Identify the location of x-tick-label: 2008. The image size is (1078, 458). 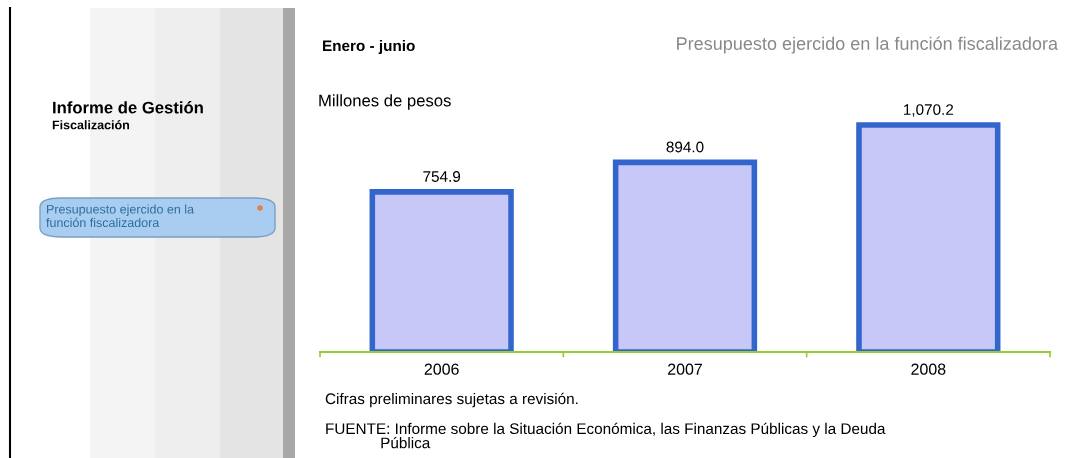
(928, 369).